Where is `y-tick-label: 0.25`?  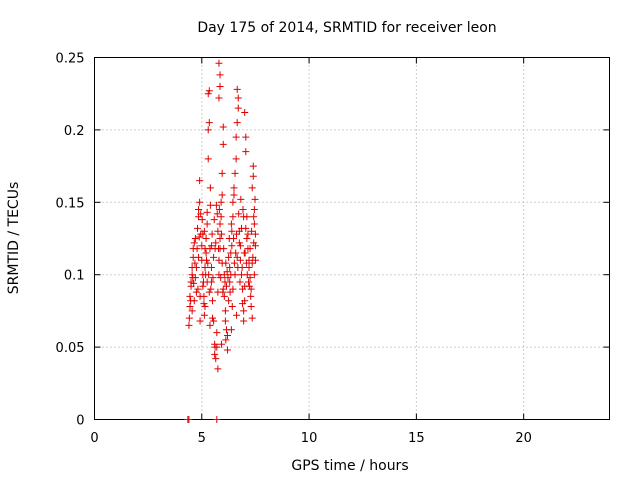
y-tick-label: 0.25 is located at coordinates (70, 59).